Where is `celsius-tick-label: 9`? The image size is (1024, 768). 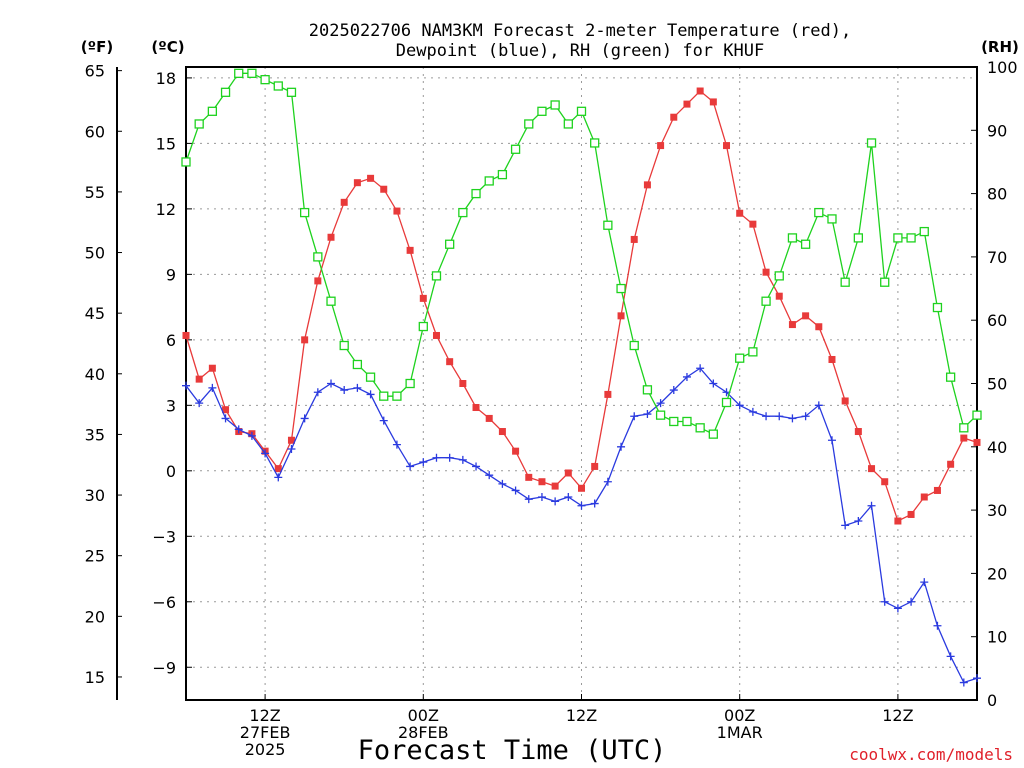 celsius-tick-label: 9 is located at coordinates (171, 274).